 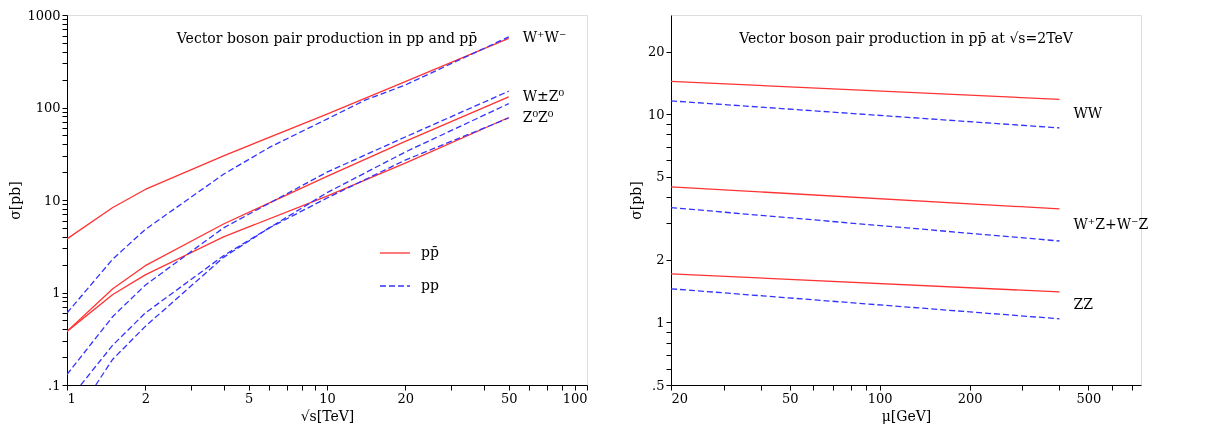 I want to click on annotation: ZZ, so click(x=1083, y=304).